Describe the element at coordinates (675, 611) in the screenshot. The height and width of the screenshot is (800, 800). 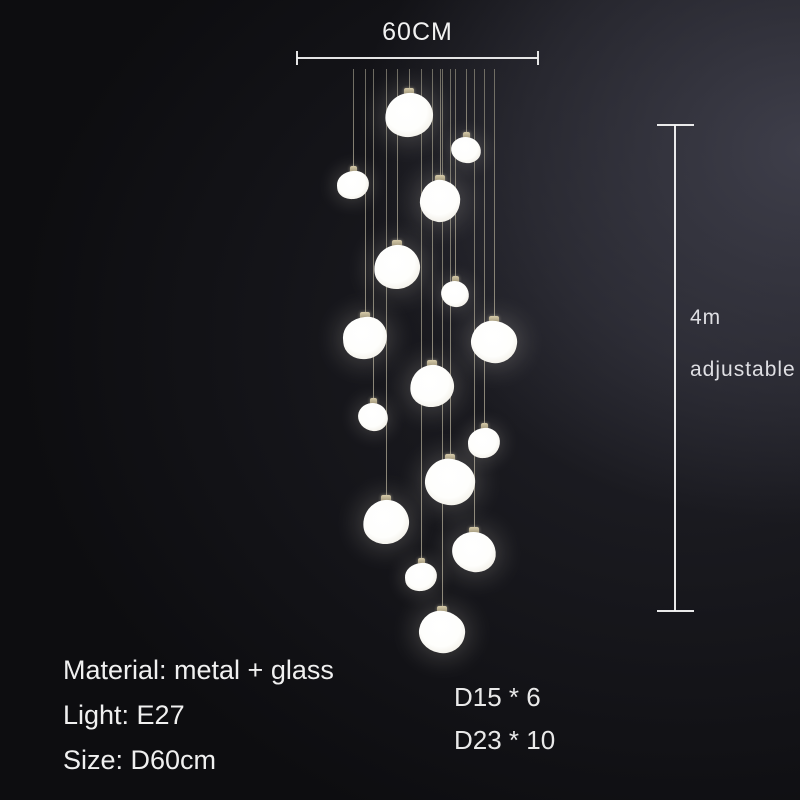
I see `right-dimension-cap-bottom` at that location.